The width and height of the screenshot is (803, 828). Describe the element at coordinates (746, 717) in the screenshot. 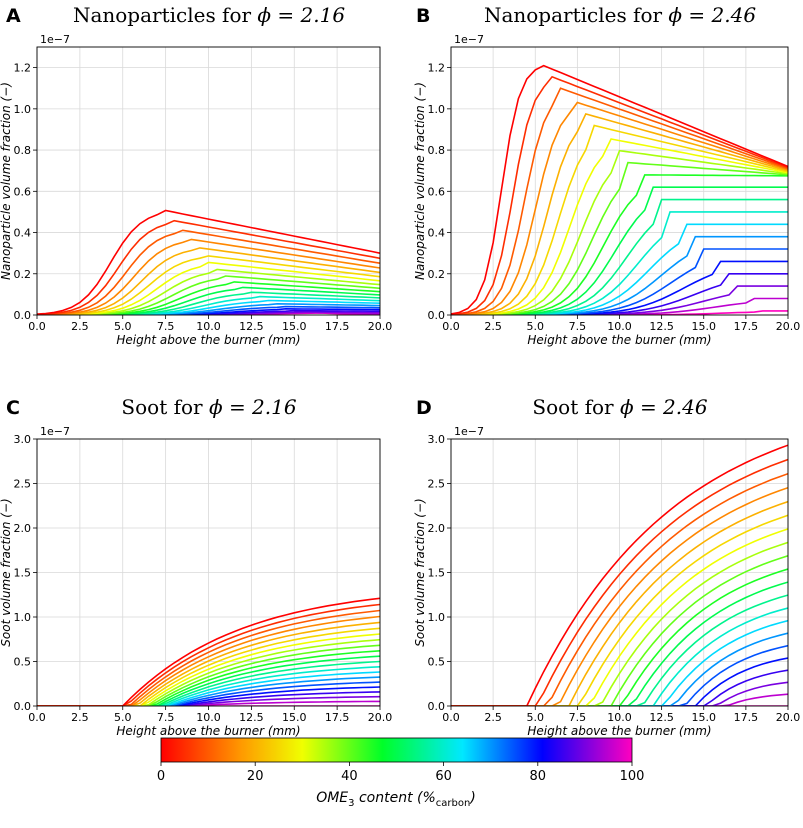

I see `x-tick-label: 17.5` at that location.